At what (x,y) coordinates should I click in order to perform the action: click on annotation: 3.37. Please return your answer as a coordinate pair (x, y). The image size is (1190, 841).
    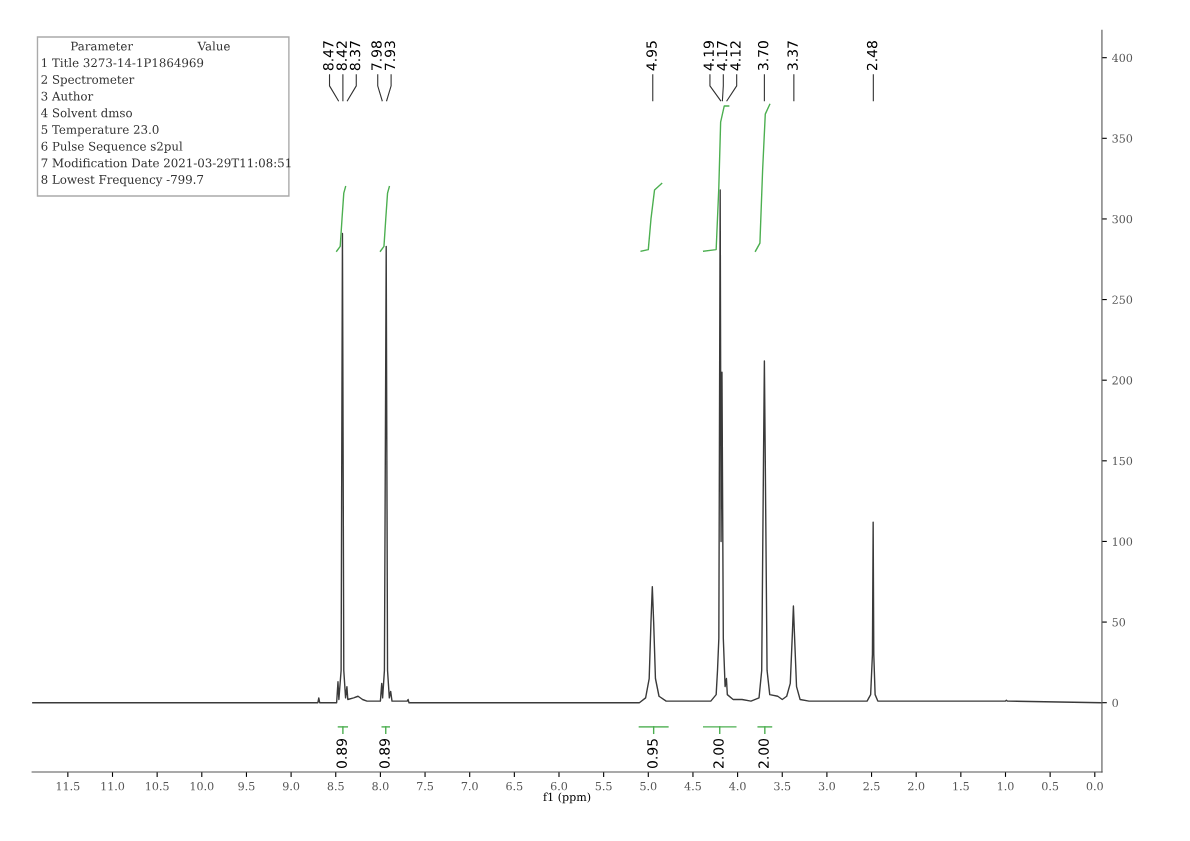
    Looking at the image, I should click on (792, 56).